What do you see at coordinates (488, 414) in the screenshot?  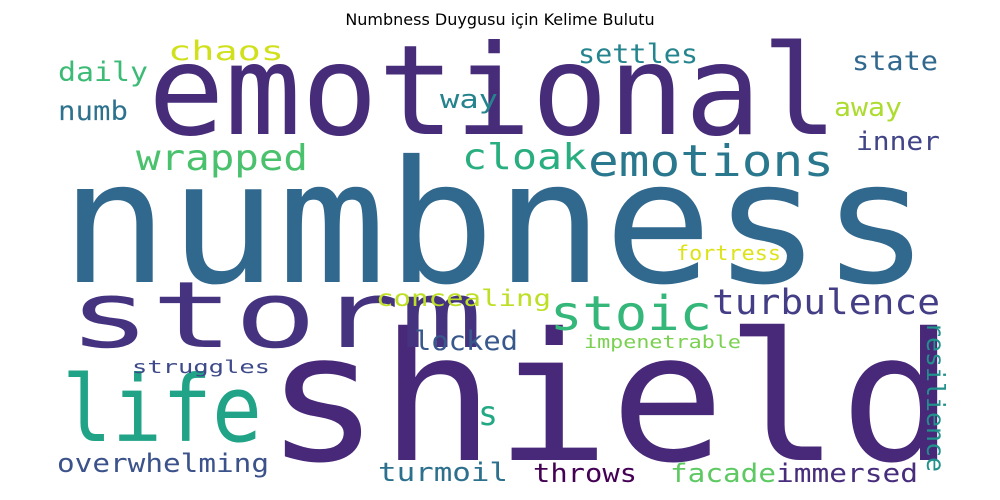 I see `word-s: s` at bounding box center [488, 414].